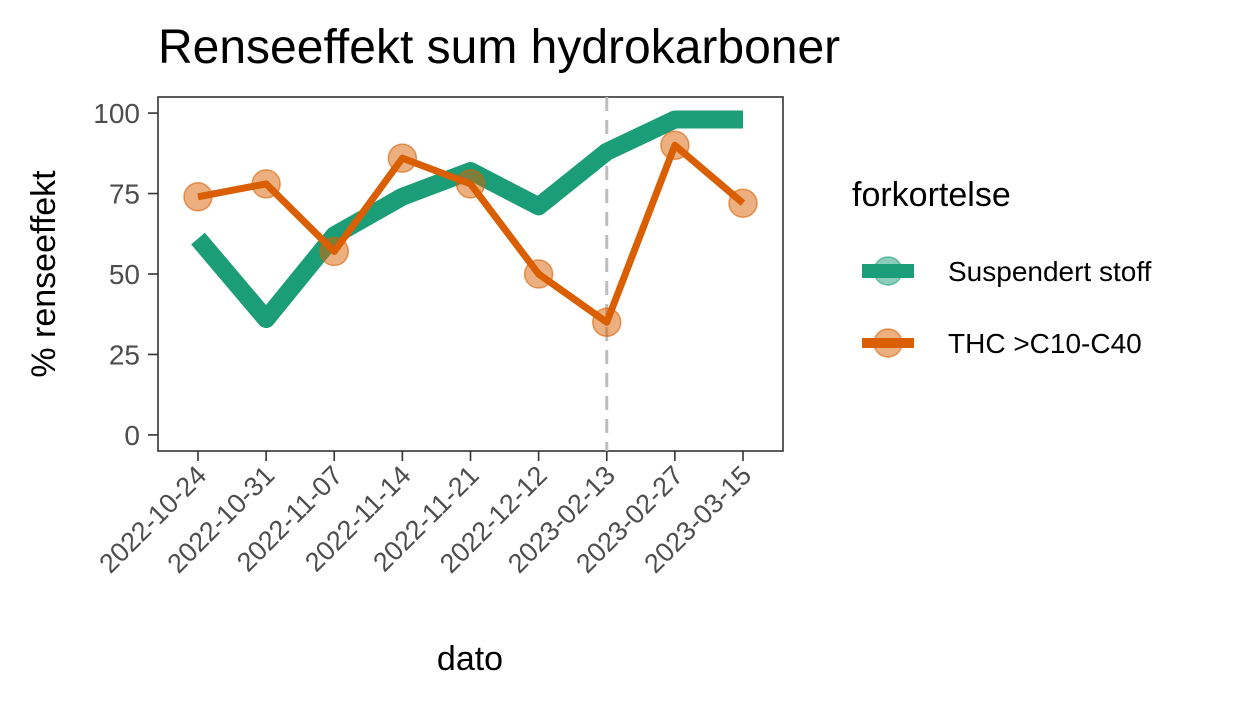 The height and width of the screenshot is (704, 1260). What do you see at coordinates (470, 659) in the screenshot?
I see `x-axis-label: dato` at bounding box center [470, 659].